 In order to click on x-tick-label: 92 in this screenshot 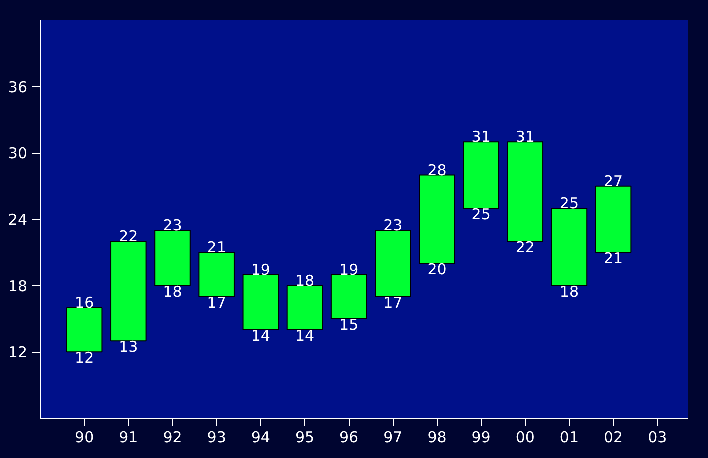, I will do `click(172, 437)`.